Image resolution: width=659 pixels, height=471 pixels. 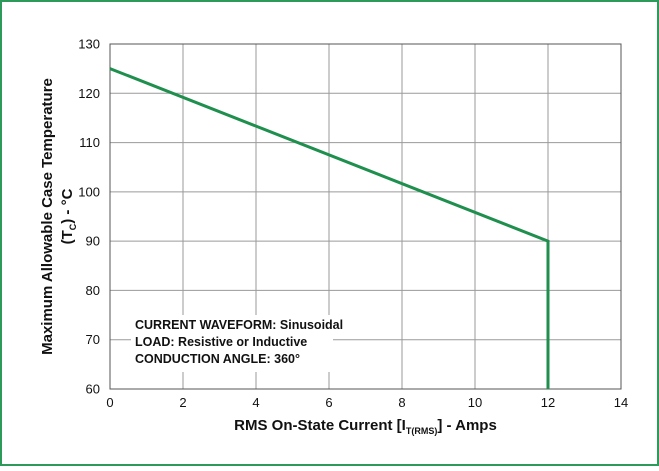 What do you see at coordinates (73, 226) in the screenshot?
I see `y-axis-title-subscript: C` at bounding box center [73, 226].